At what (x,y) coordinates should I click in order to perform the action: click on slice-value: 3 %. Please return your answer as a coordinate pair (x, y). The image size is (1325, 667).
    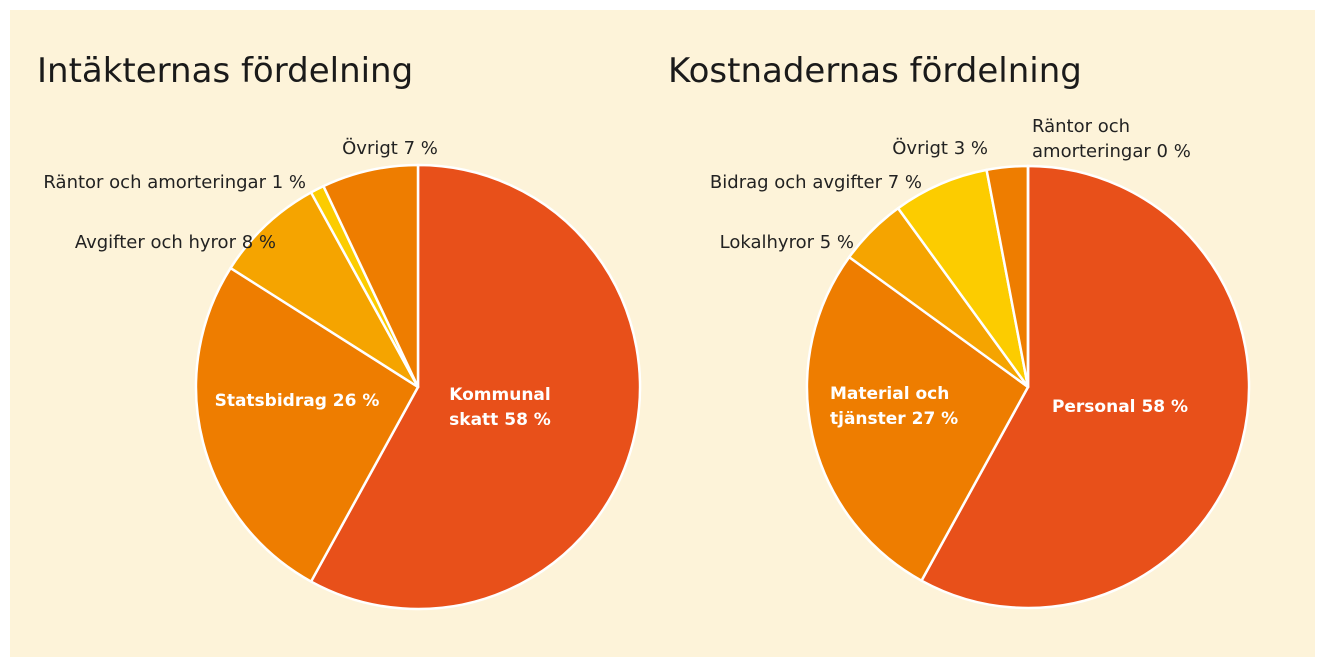
    Looking at the image, I should click on (970, 148).